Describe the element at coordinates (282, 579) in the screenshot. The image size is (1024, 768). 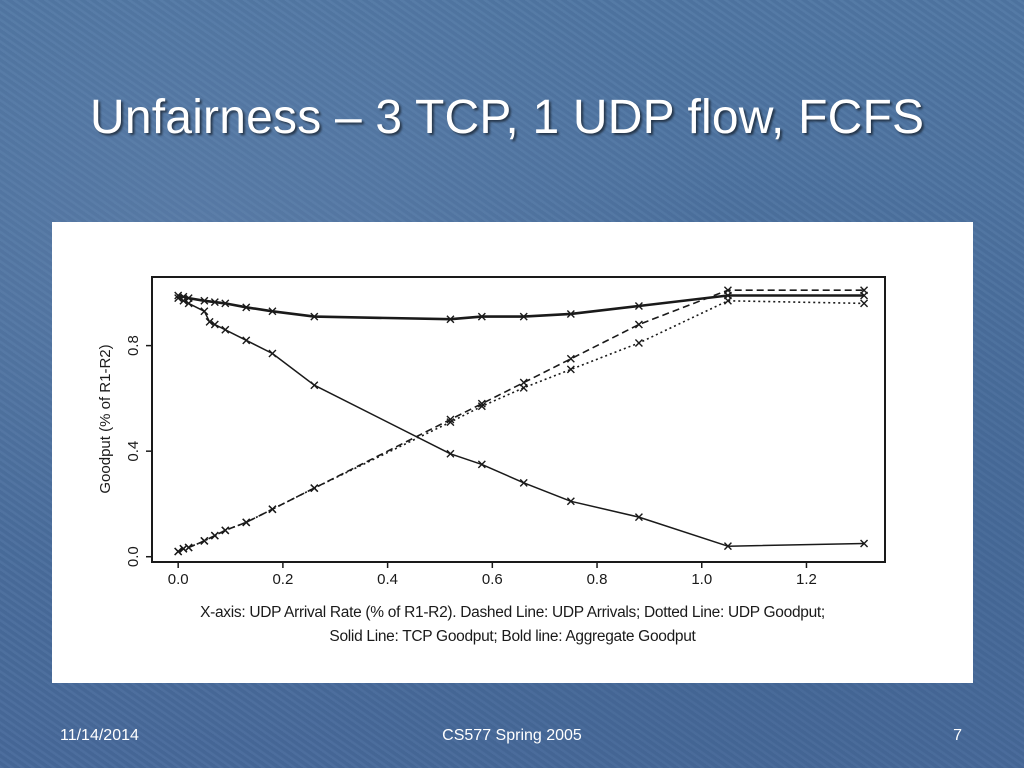
I see `x-tick-label: 0.2` at that location.